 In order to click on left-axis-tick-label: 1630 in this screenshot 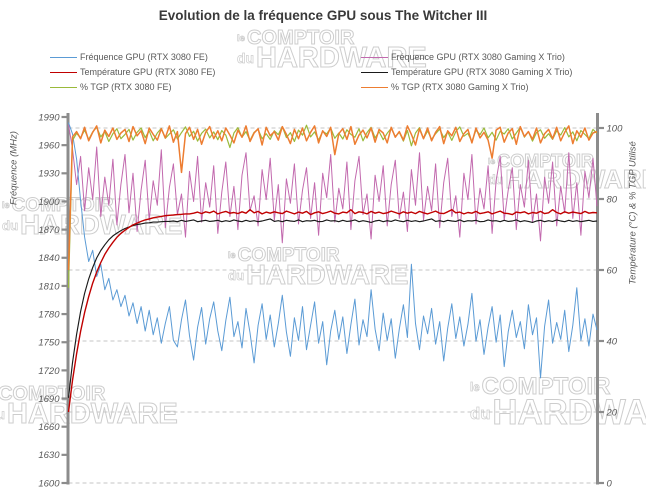, I will do `click(49, 455)`.